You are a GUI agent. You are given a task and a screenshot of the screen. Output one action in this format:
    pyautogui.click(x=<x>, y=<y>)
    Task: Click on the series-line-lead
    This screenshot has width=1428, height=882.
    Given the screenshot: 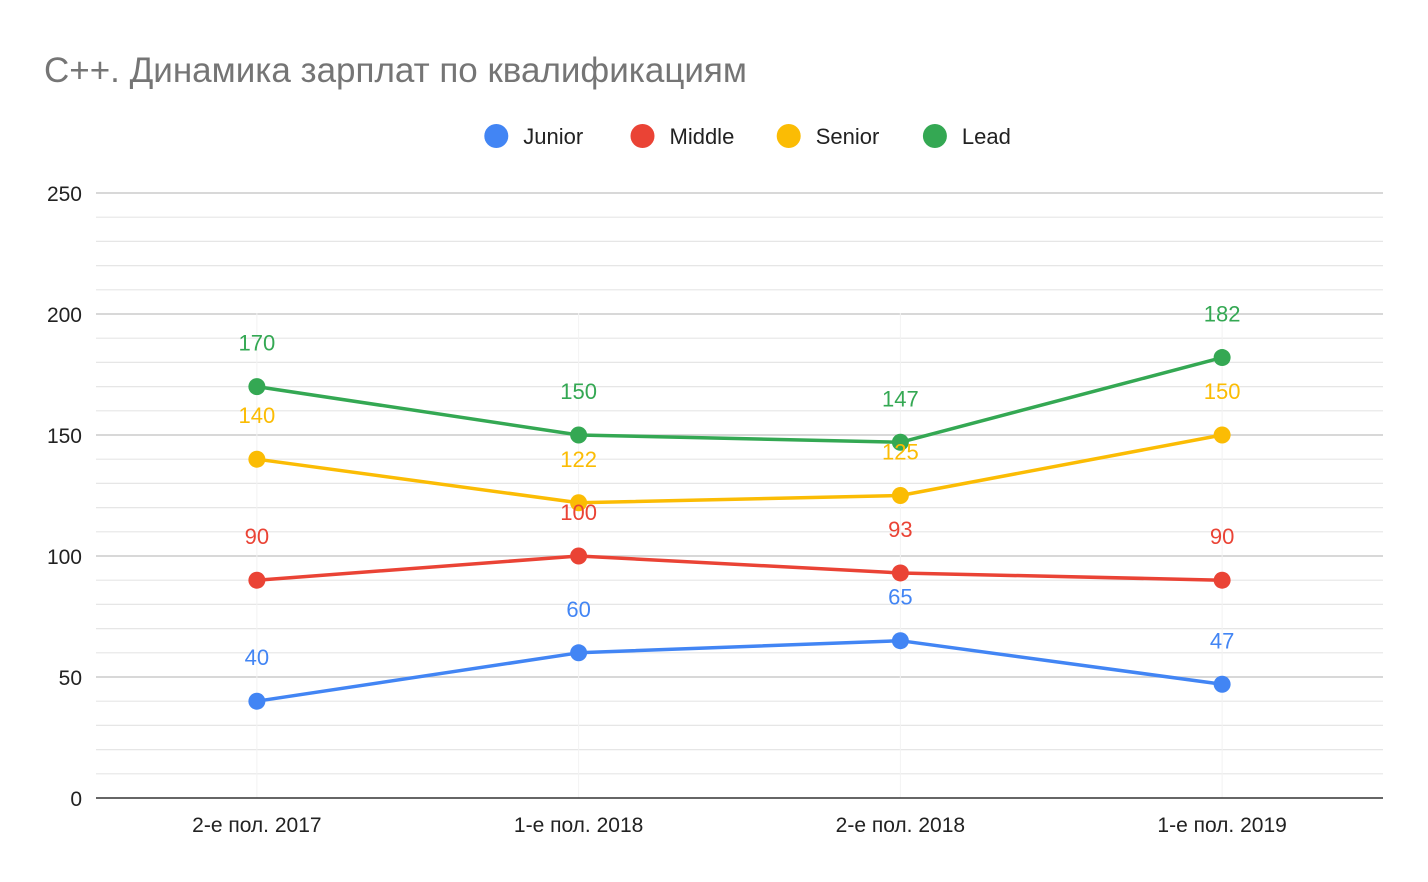 What is the action you would take?
    pyautogui.click(x=739, y=400)
    